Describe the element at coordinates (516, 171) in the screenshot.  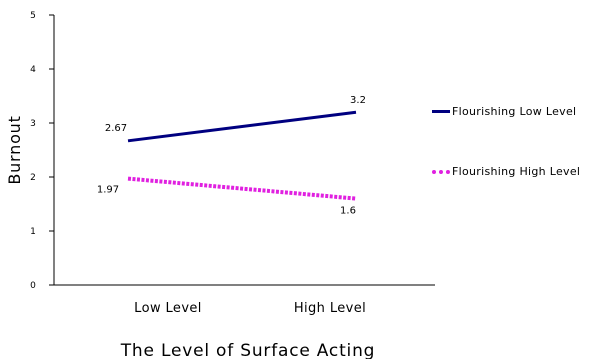
I see `legend-label: Flourishing High Level` at that location.